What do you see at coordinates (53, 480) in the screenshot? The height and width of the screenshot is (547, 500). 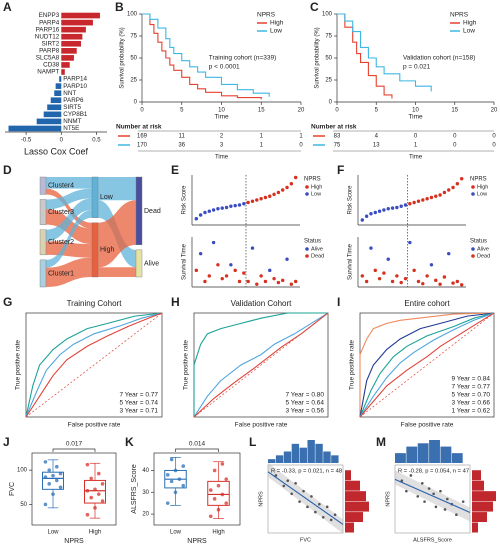 I see `box` at bounding box center [53, 480].